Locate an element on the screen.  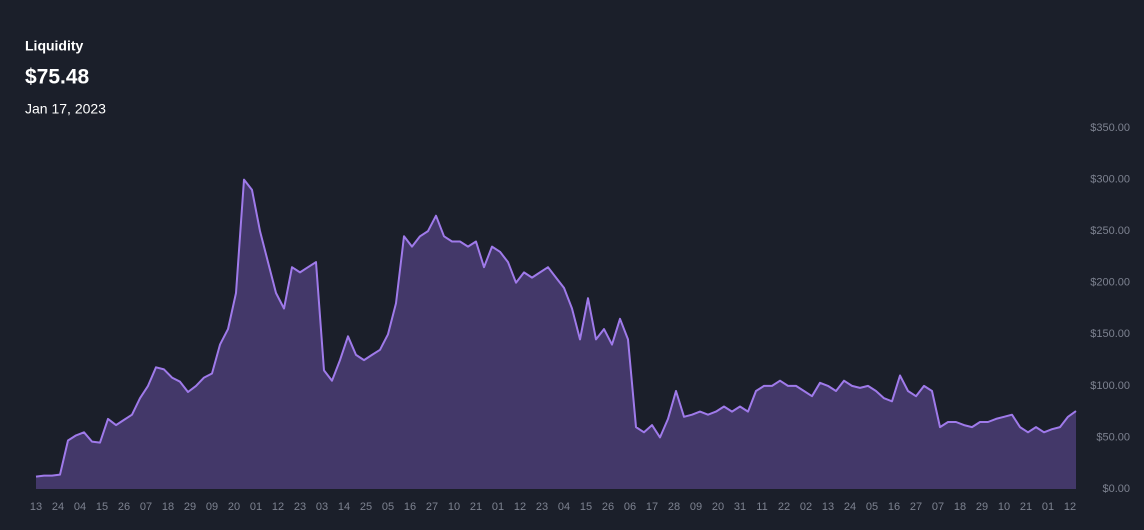
x-tick-label: 28 is located at coordinates (674, 507).